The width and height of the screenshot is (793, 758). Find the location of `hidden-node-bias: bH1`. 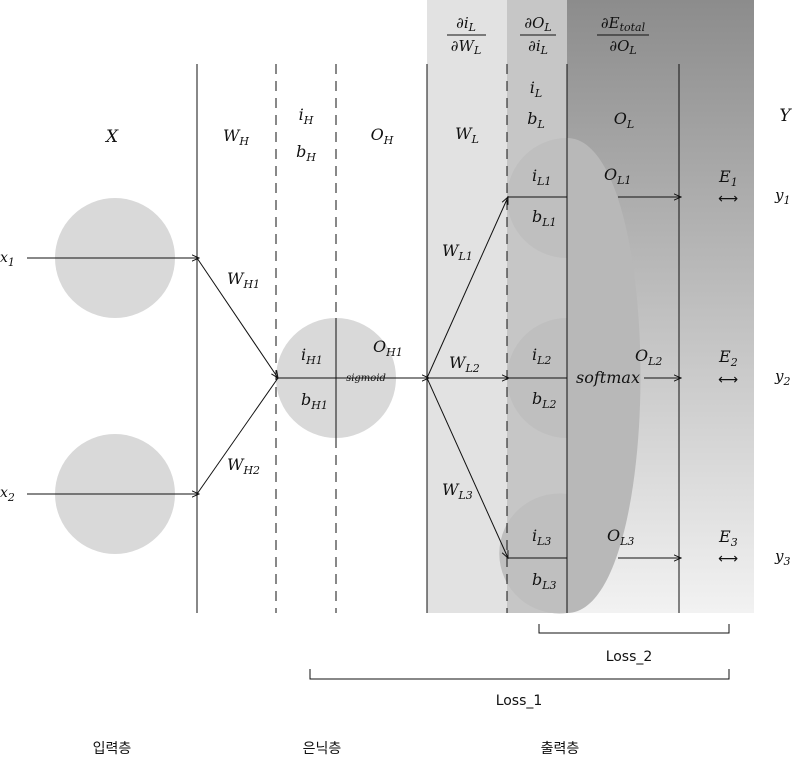

hidden-node-bias: bH1 is located at coordinates (314, 401).